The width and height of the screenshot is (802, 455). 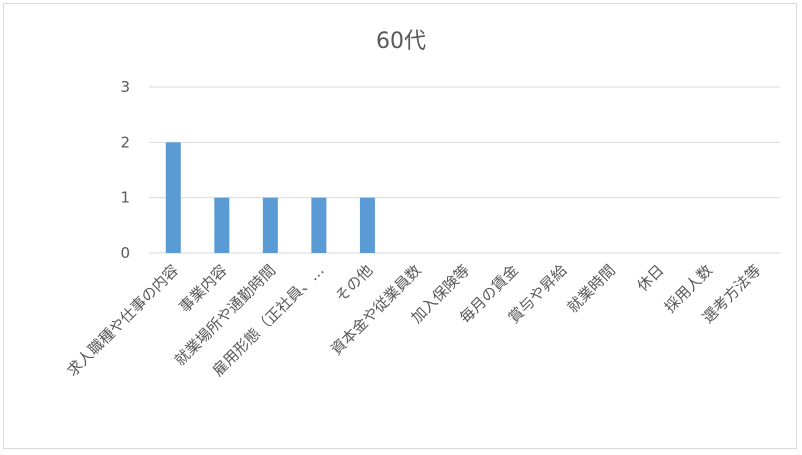 I want to click on bars, so click(x=270, y=197).